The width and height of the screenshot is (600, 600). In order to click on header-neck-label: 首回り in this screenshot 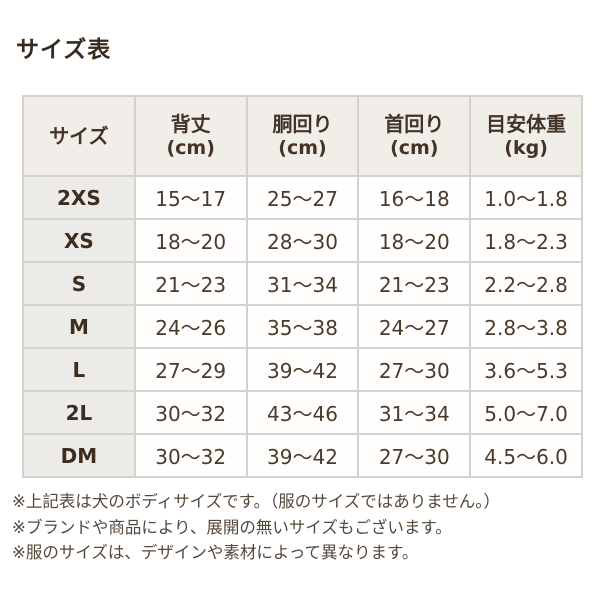, I will do `click(414, 123)`.